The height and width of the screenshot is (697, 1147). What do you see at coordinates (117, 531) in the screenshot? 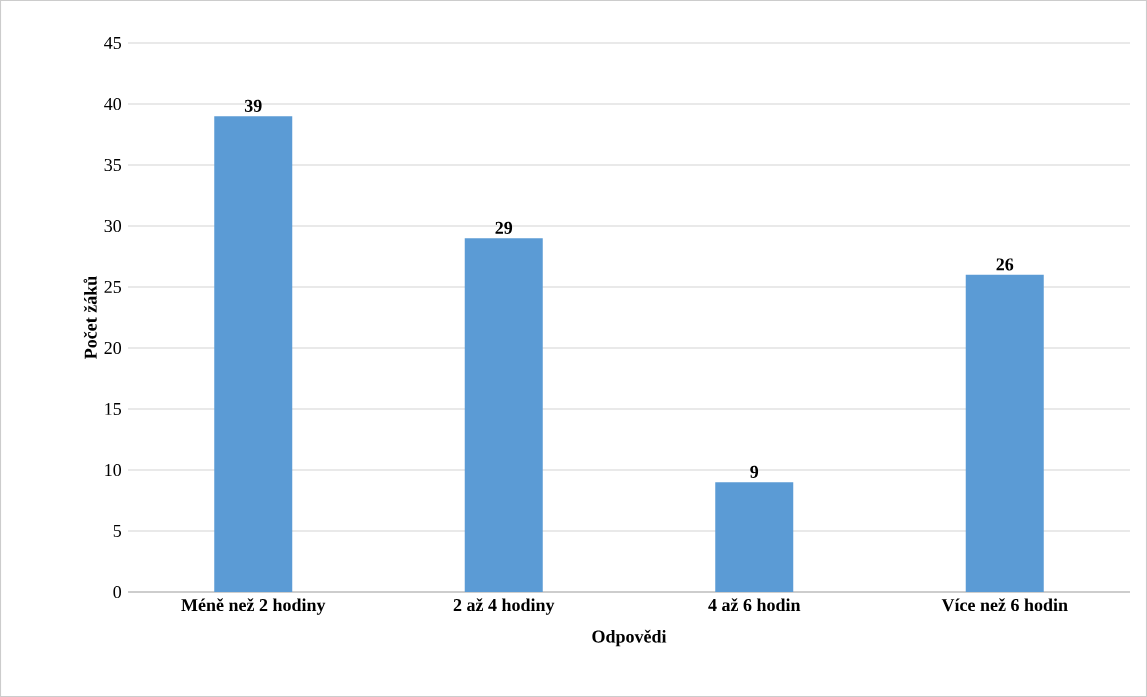
I see `y-tick-label: 5` at bounding box center [117, 531].